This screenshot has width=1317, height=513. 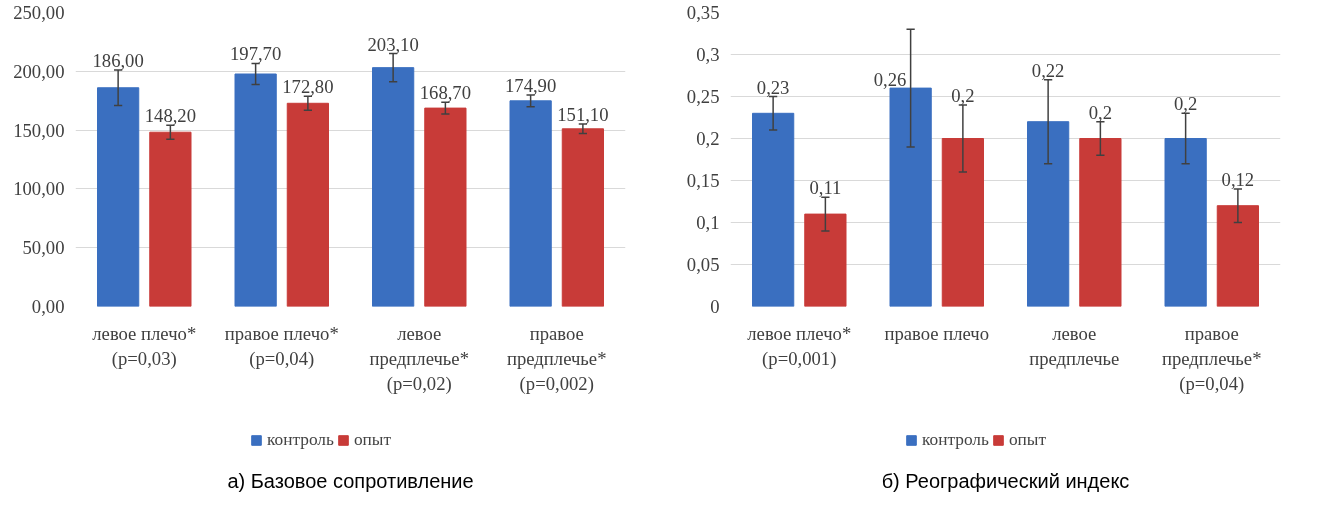 What do you see at coordinates (799, 346) in the screenshot?
I see `x-tick-label: левое плечо* (p=0,001)` at bounding box center [799, 346].